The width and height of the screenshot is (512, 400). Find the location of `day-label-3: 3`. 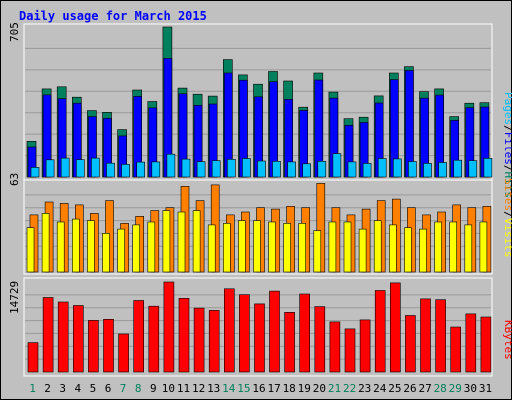

day-label-3: 3 is located at coordinates (62, 388).